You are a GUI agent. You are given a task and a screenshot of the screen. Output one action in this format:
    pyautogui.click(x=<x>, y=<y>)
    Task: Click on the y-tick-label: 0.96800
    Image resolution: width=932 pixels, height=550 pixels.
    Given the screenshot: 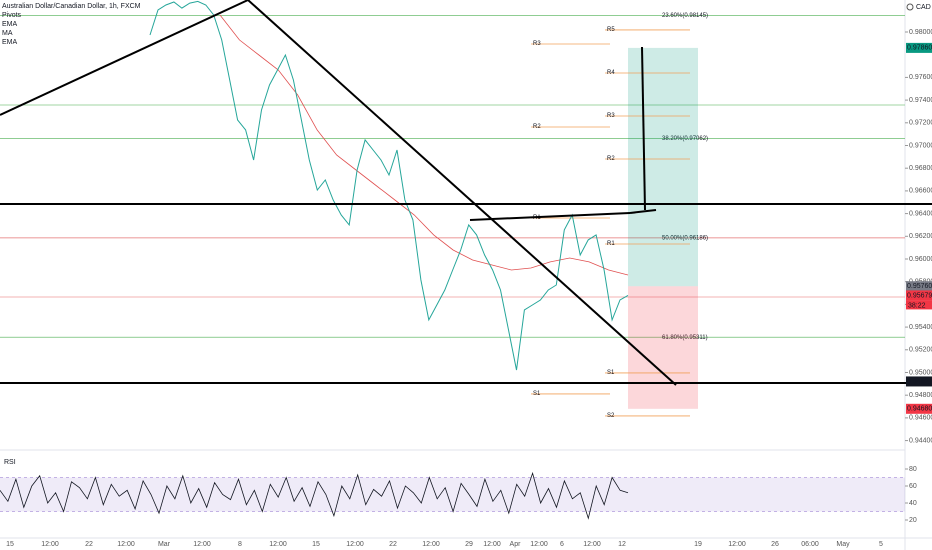 What is the action you would take?
    pyautogui.click(x=920, y=168)
    